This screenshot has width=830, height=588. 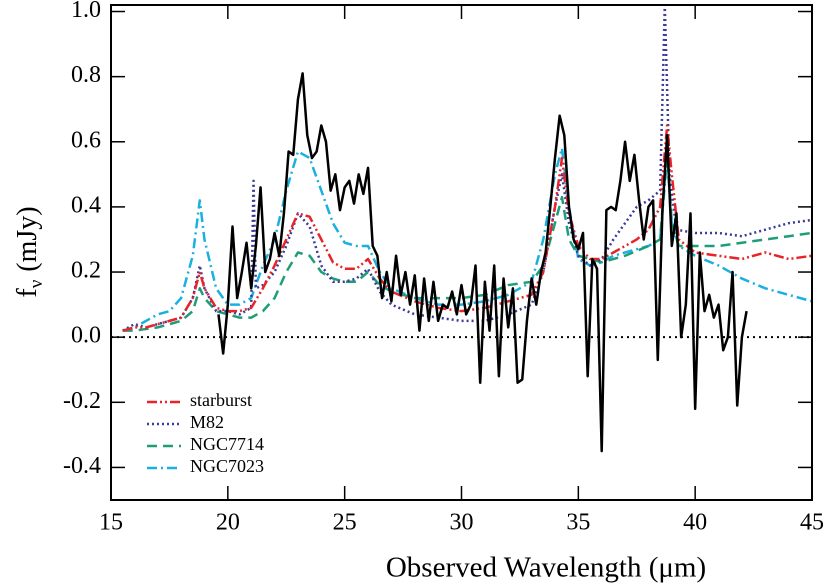 I want to click on y-tick-label: 0.6, so click(x=86, y=140).